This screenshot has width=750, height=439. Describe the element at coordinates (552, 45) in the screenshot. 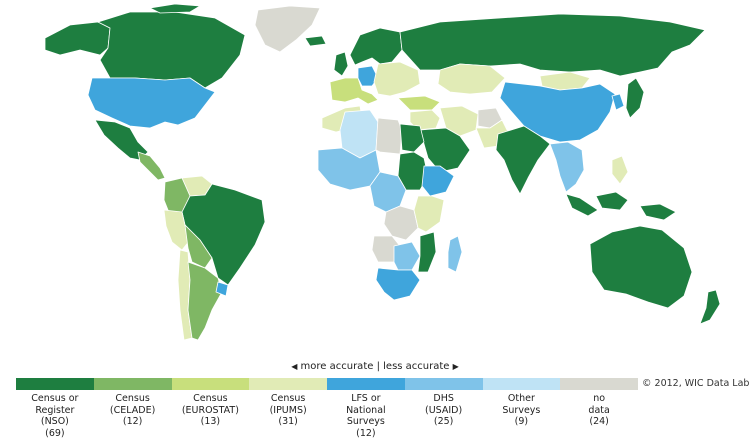

I see `region-russia` at that location.